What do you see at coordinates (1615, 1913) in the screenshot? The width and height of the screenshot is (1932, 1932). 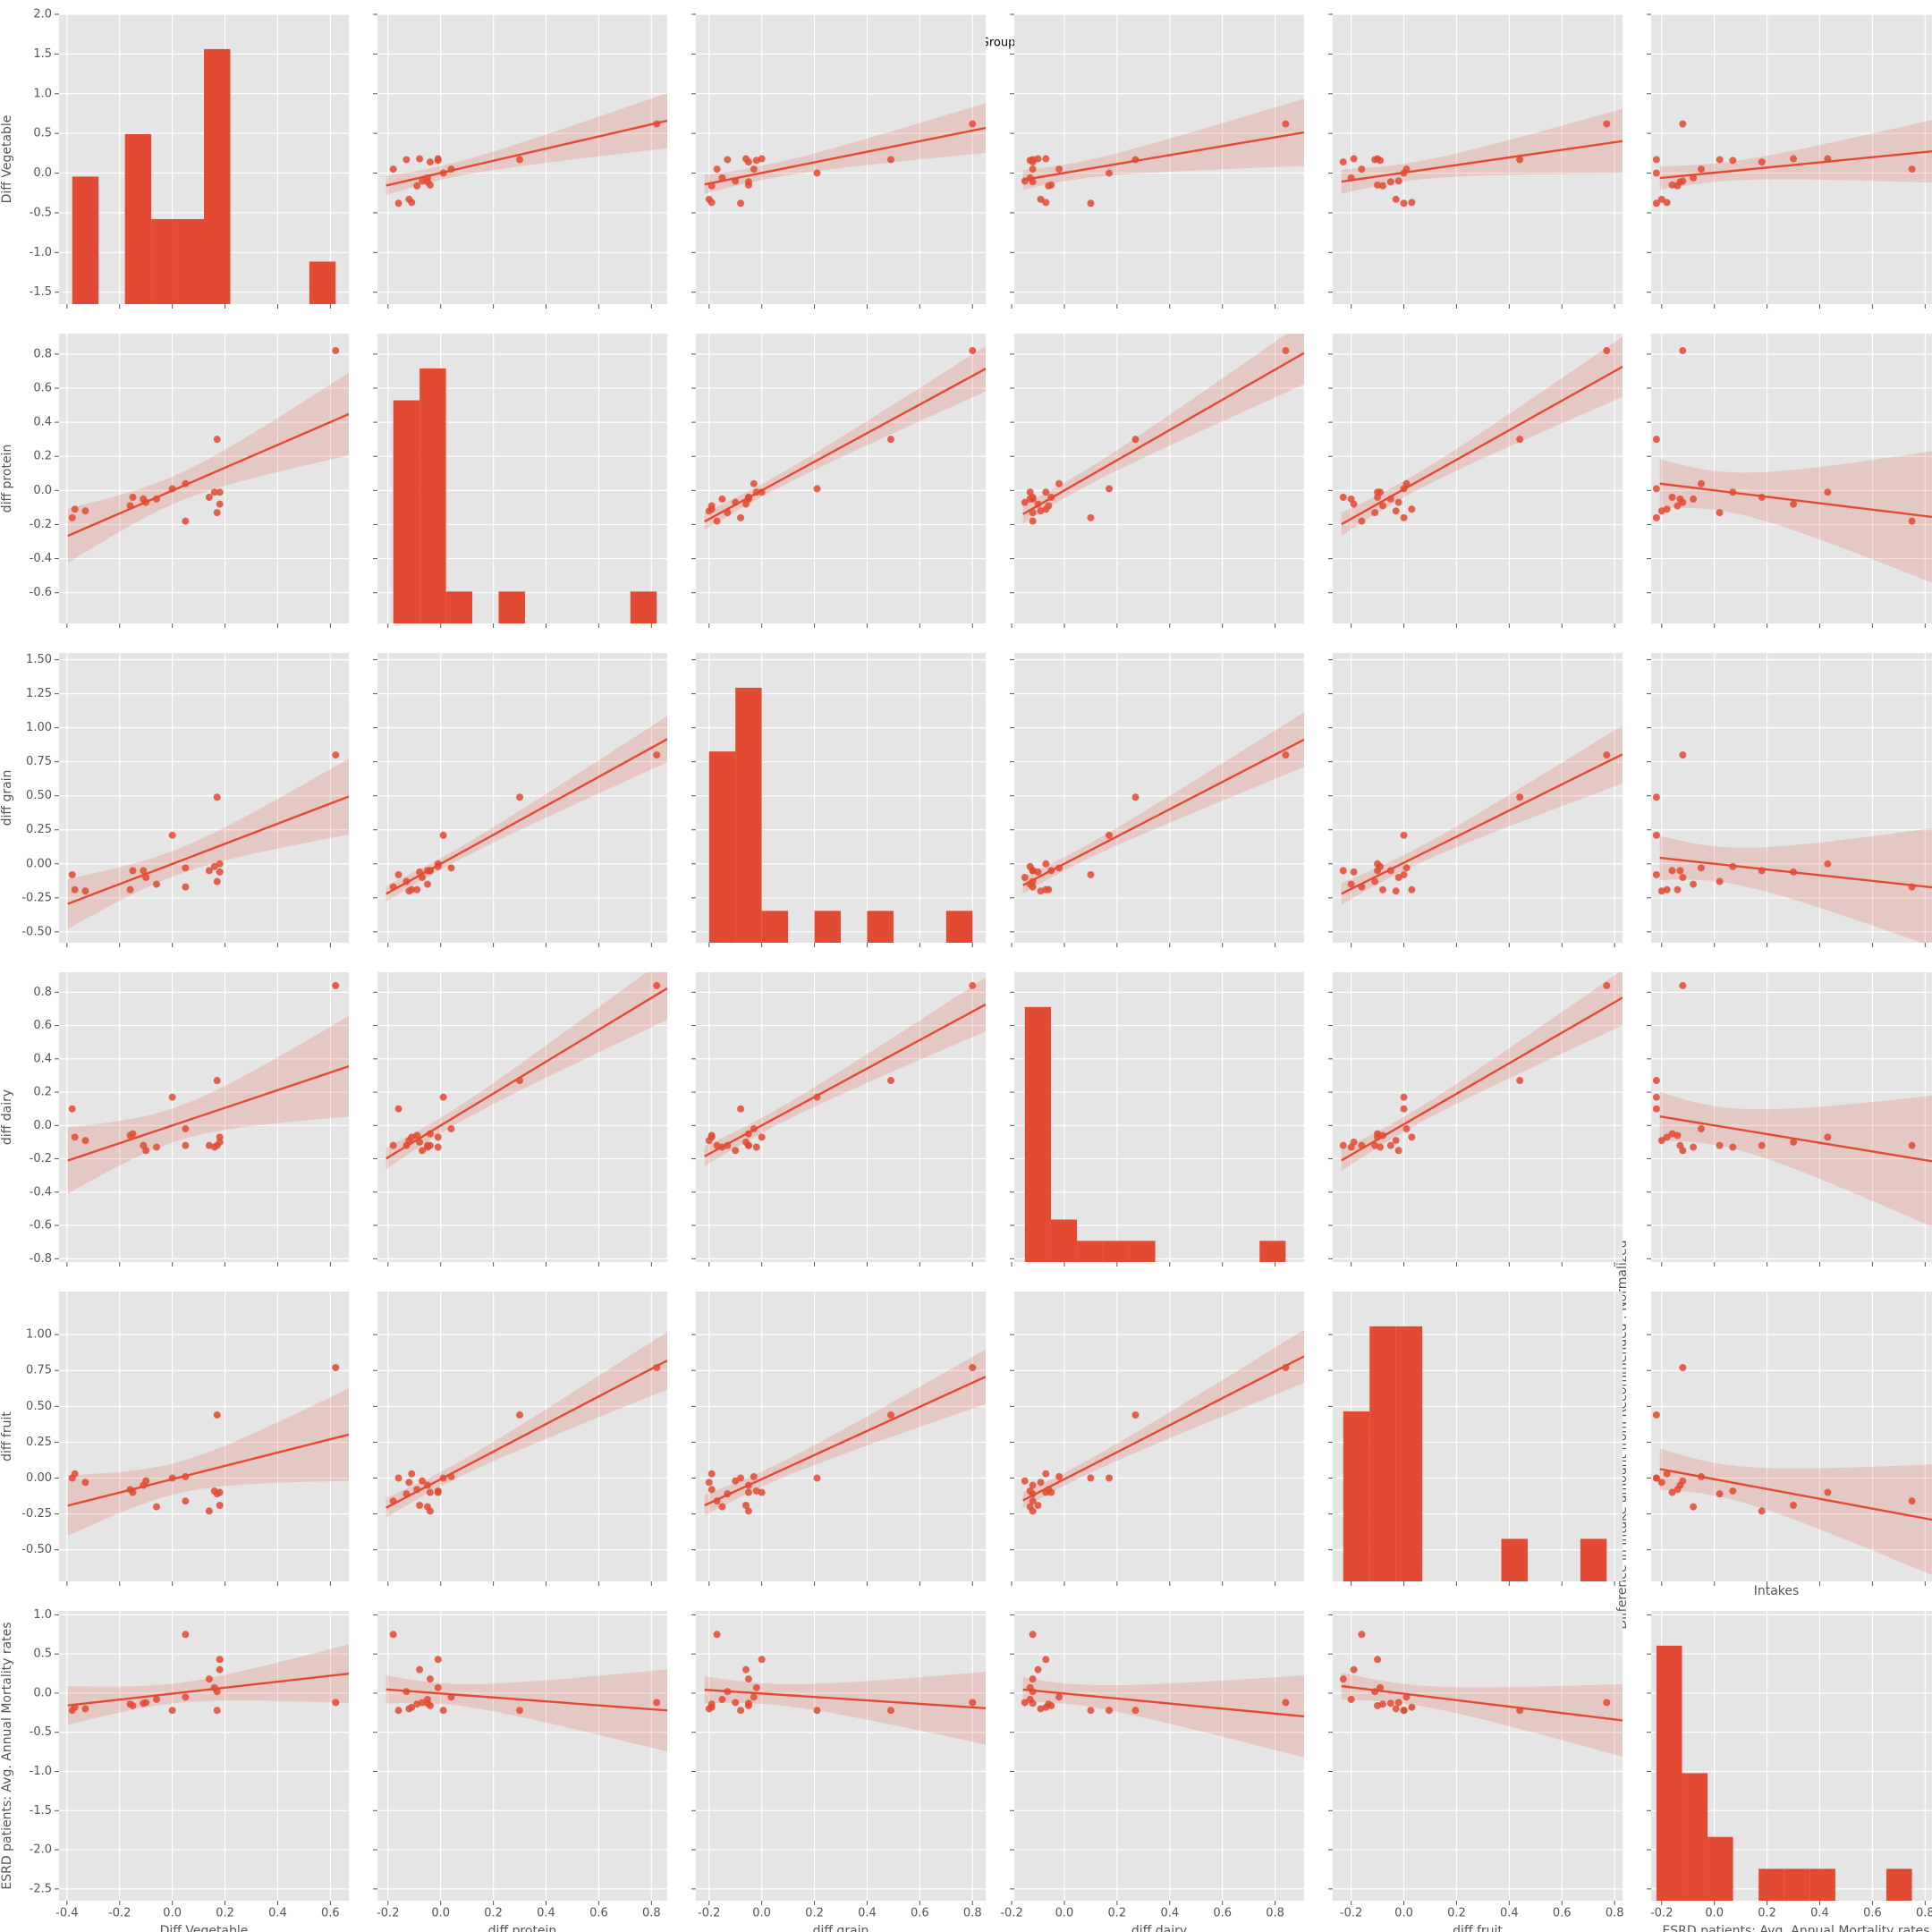 I see `x-tick-label: 0.8` at bounding box center [1615, 1913].